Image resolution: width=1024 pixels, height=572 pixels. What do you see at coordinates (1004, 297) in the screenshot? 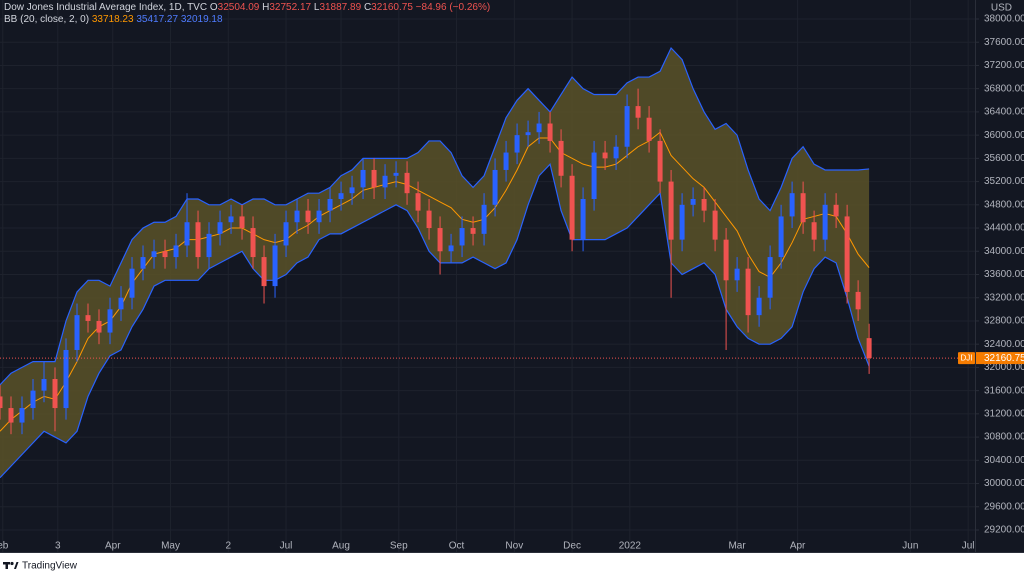
I see `y-tick-label: 33200.00` at bounding box center [1004, 297].